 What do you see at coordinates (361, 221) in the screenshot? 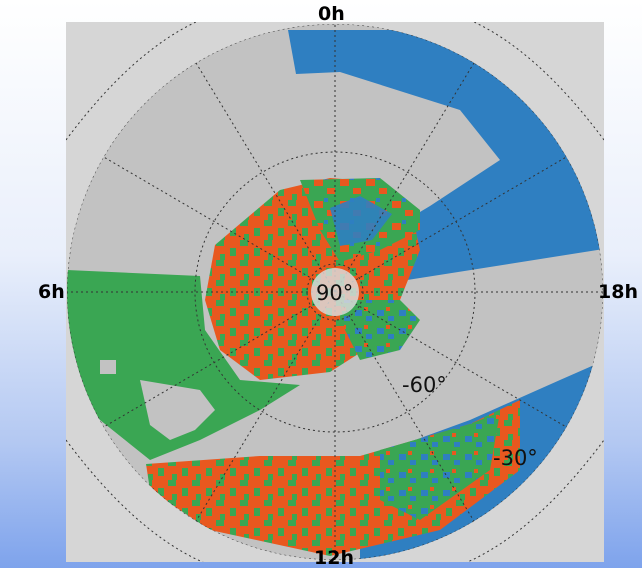
I see `inner-blue-strip` at bounding box center [361, 221].